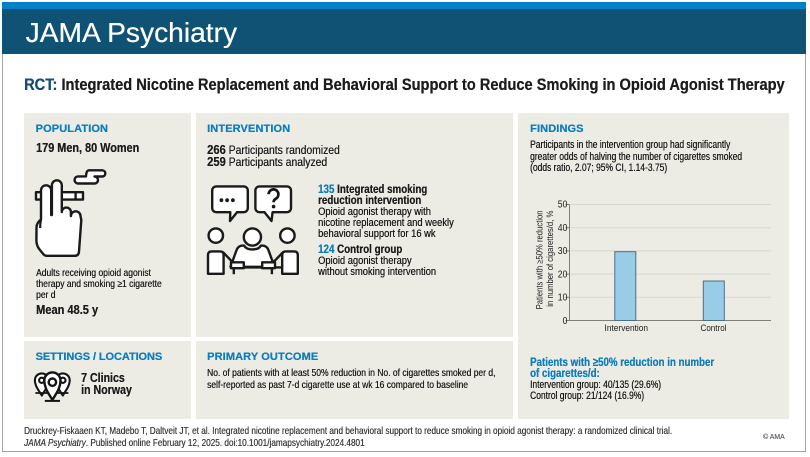  What do you see at coordinates (563, 251) in the screenshot?
I see `svg-text: 30` at bounding box center [563, 251].